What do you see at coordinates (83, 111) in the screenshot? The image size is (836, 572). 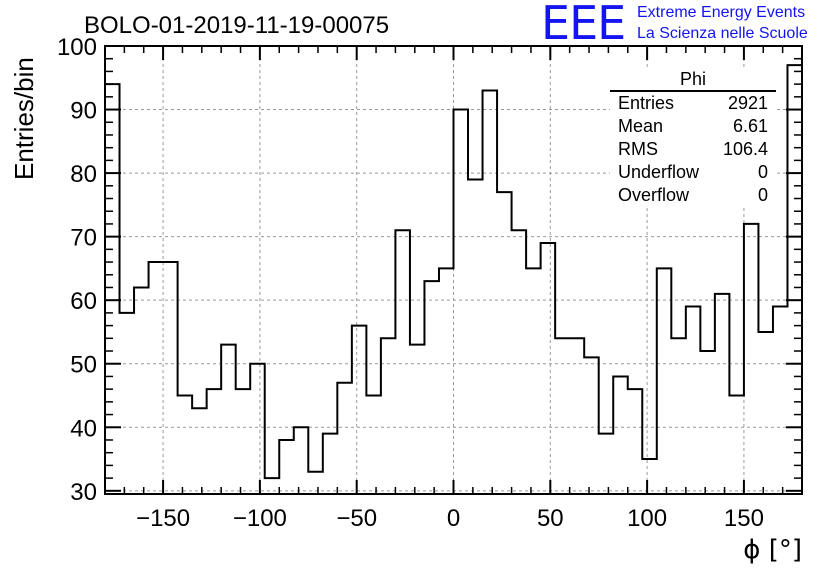 I see `y-tick-label: 90` at bounding box center [83, 111].